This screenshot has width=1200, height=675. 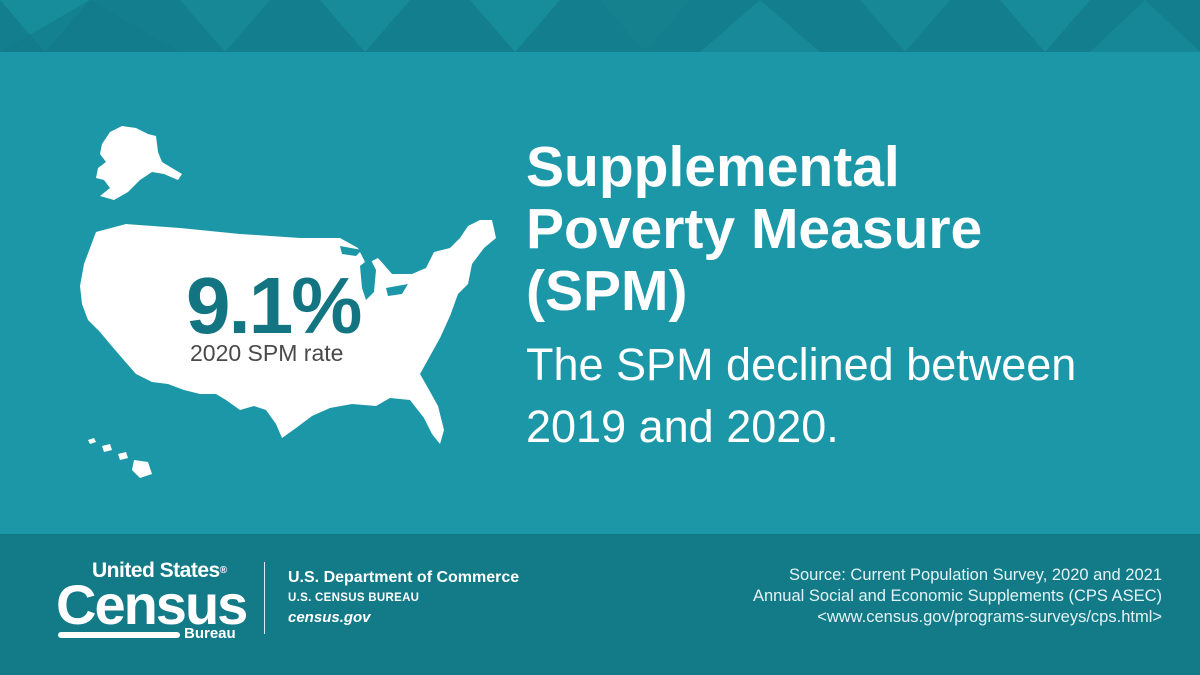 What do you see at coordinates (210, 633) in the screenshot?
I see `logo-bureau: Bureau` at bounding box center [210, 633].